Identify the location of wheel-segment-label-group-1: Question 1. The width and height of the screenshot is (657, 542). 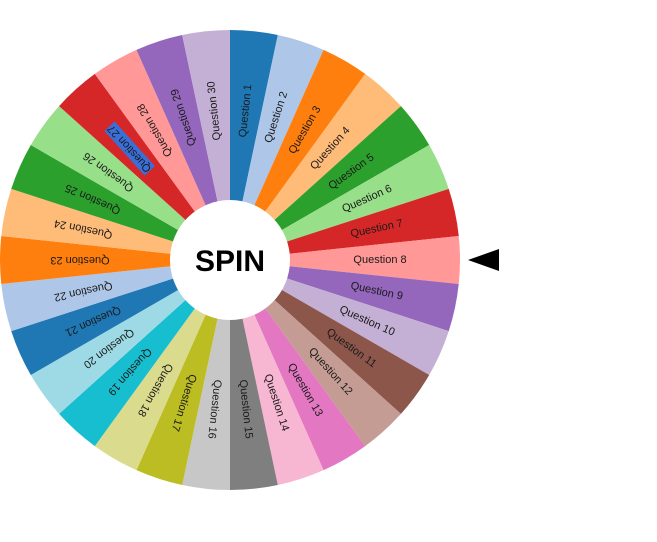
(245, 111).